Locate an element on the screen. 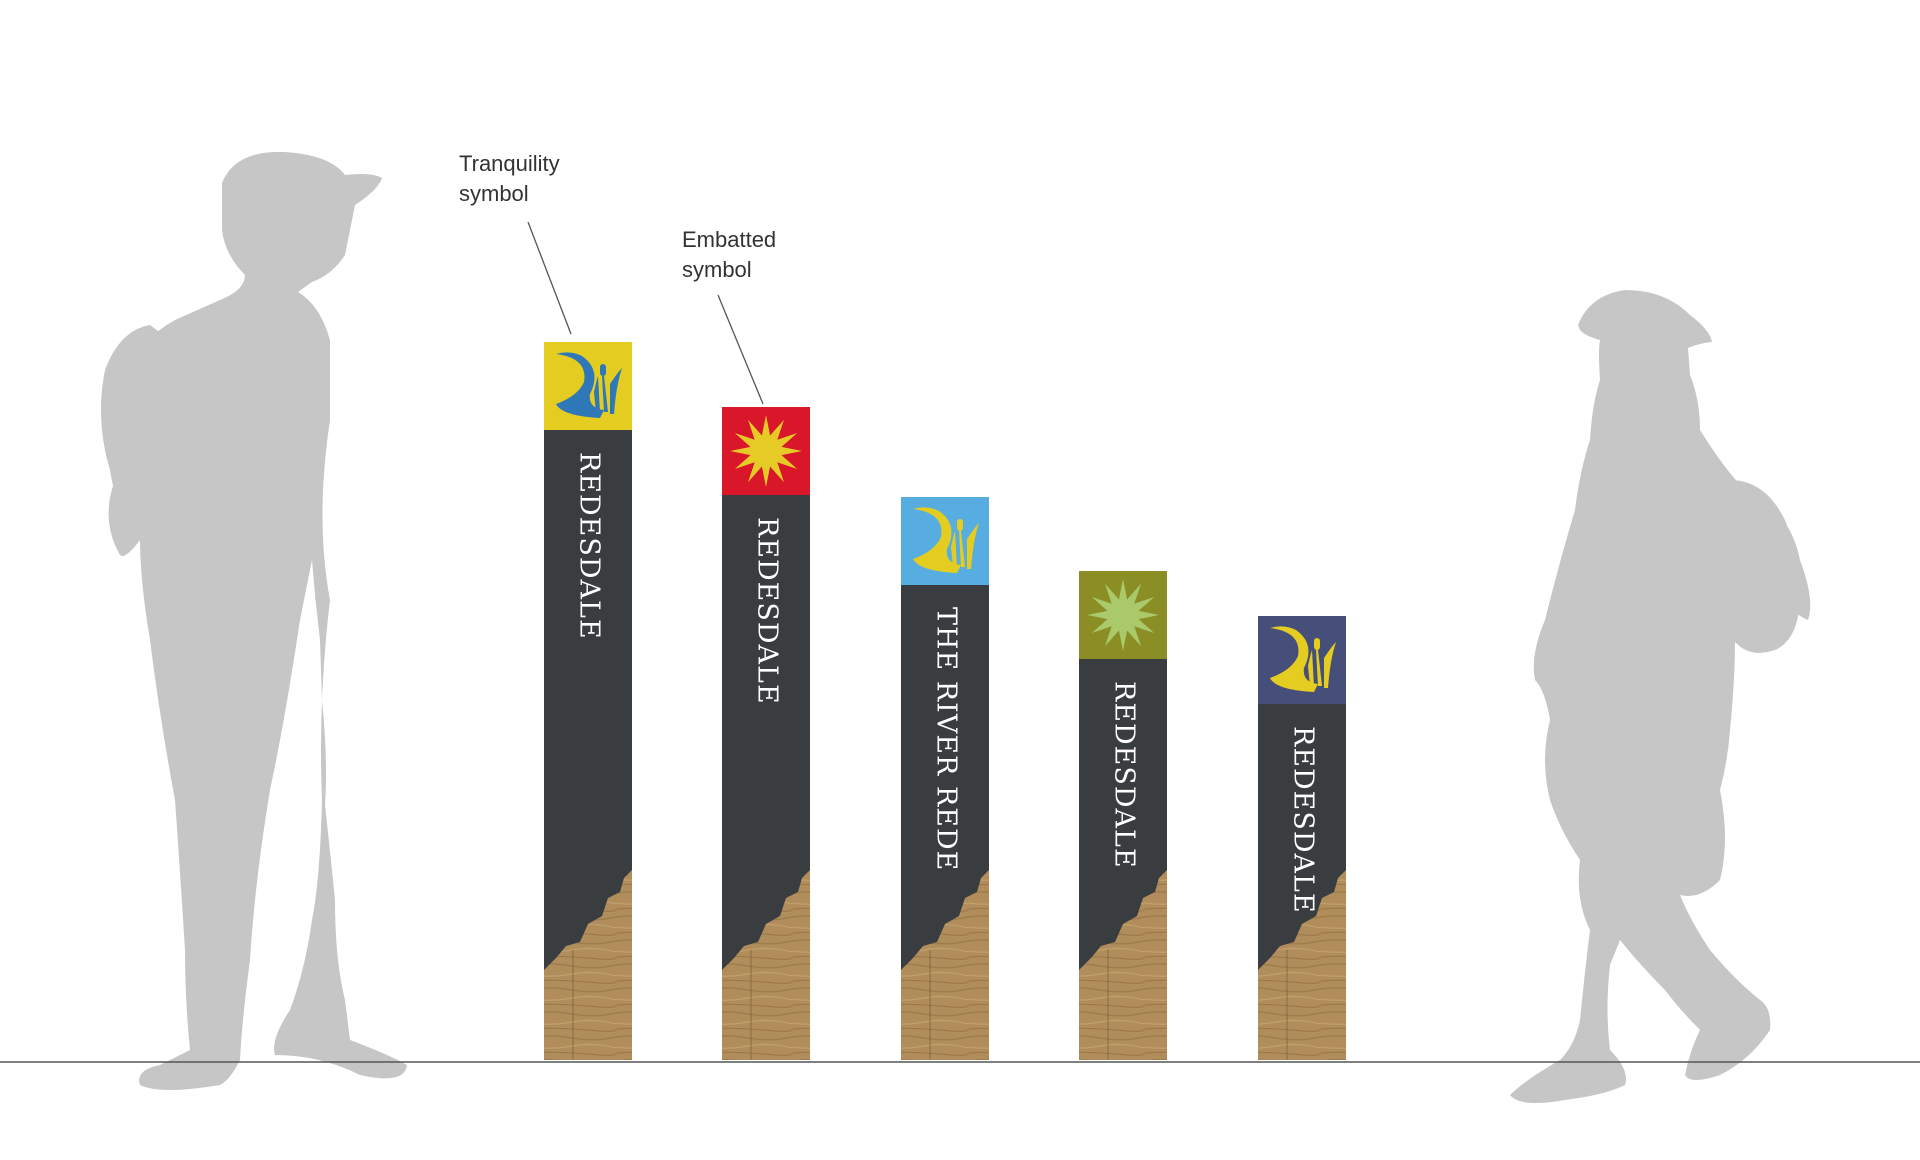 This screenshot has height=1160, width=1920. callout-embatted-symbol: Embatted symbol is located at coordinates (729, 255).